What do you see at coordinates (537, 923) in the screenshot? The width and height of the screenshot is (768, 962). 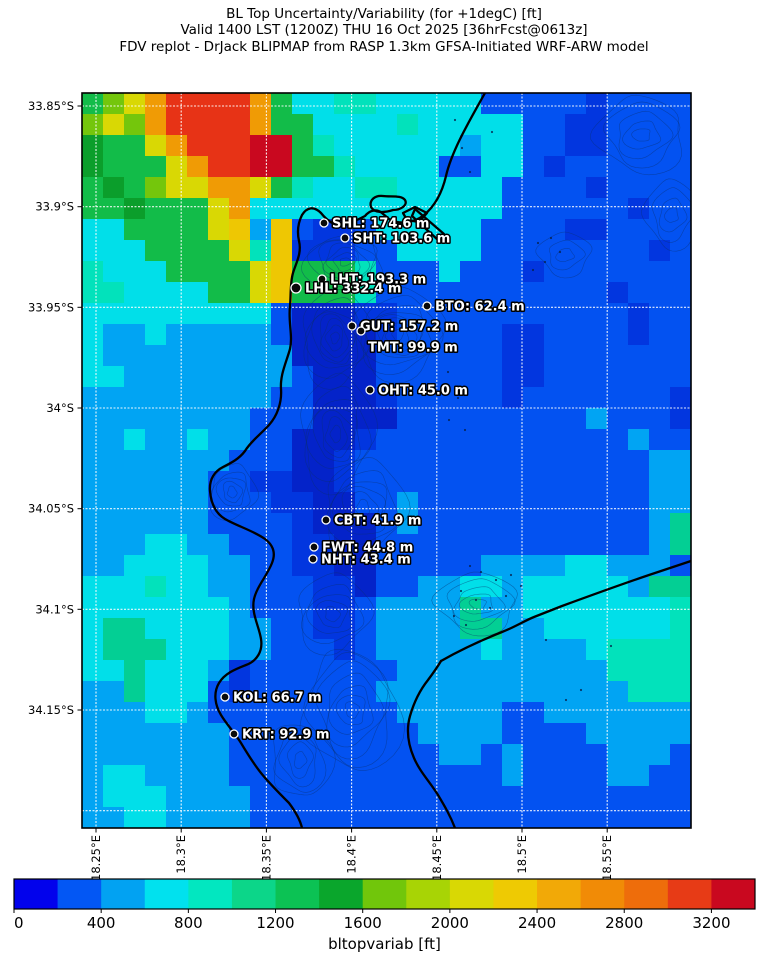 I see `colorbar-tick-label: 2400` at bounding box center [537, 923].